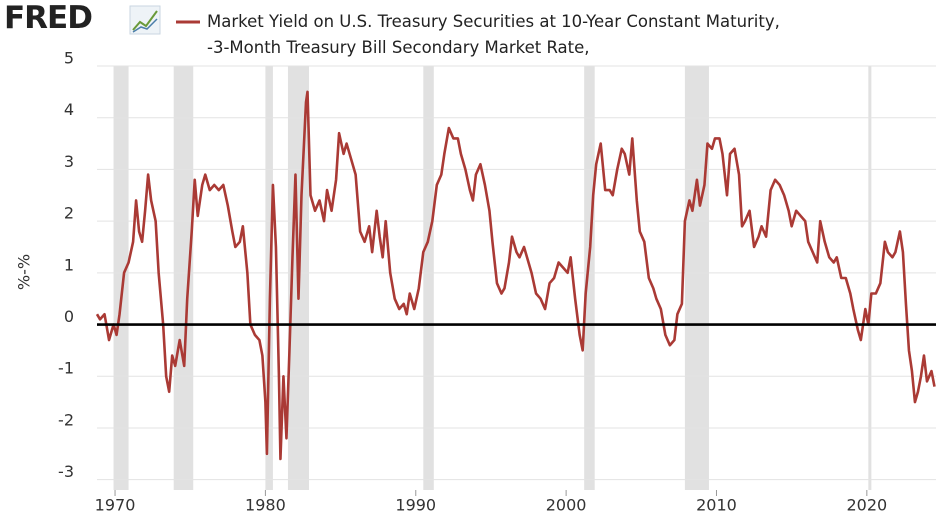 The width and height of the screenshot is (950, 517). I want to click on brand-logo: FRED, so click(48, 18).